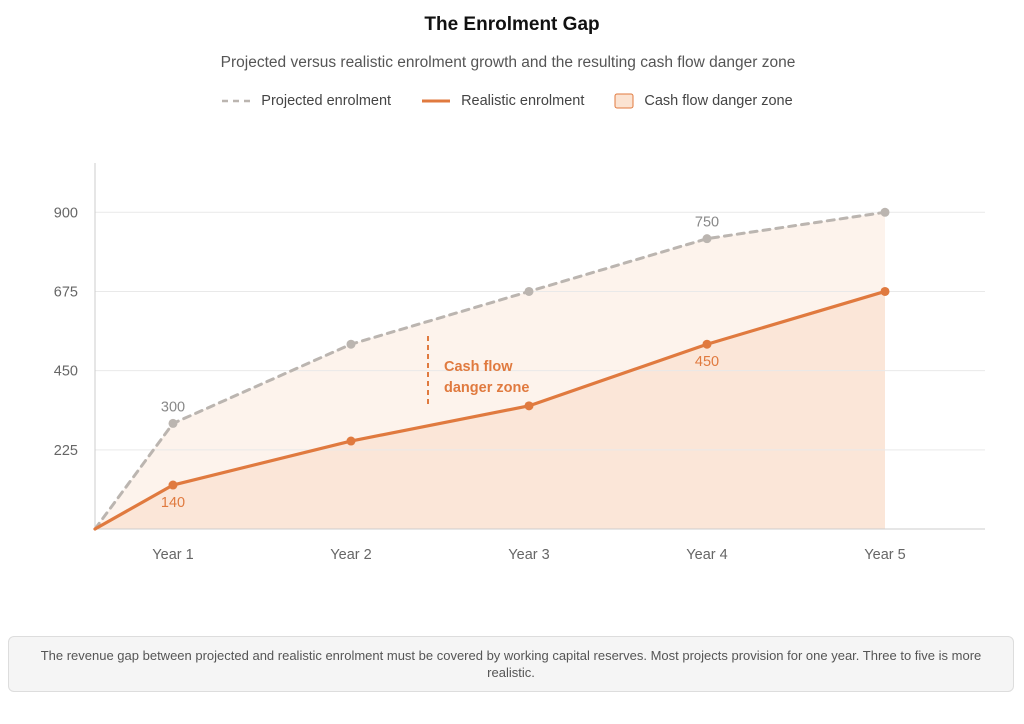  I want to click on x-tick-label: Year 5, so click(884, 555).